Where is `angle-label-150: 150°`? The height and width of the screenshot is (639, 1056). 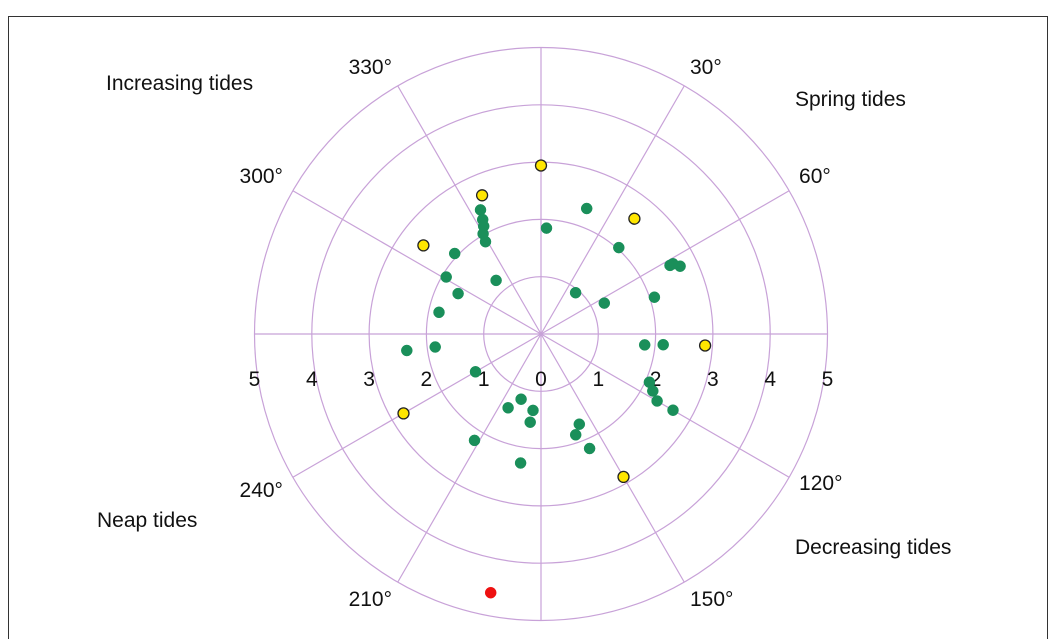
angle-label-150: 150° is located at coordinates (711, 599).